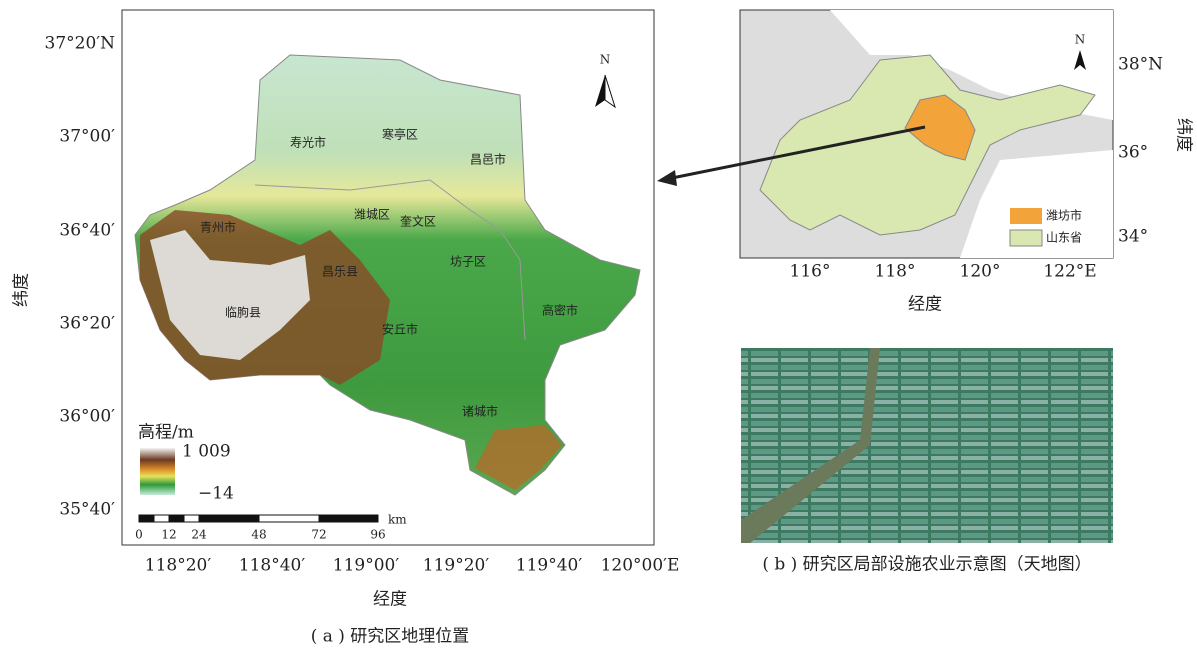  Describe the element at coordinates (1133, 153) in the screenshot. I see `inset-lat-label: 36°` at that location.